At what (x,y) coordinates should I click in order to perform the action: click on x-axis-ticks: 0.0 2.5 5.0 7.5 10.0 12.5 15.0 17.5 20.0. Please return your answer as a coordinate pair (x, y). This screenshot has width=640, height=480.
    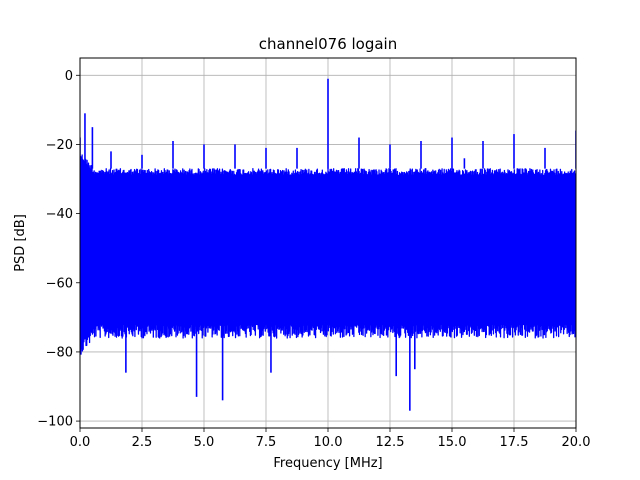
    Looking at the image, I should click on (330, 439).